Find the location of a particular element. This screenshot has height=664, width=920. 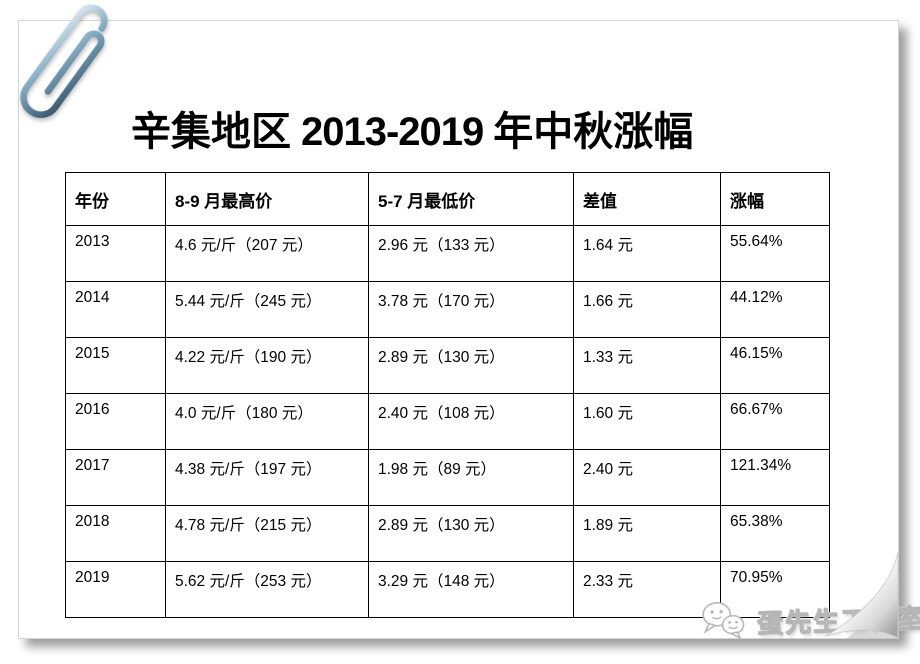

cell-high: 4.0 元/斤（180 元） is located at coordinates (267, 421).